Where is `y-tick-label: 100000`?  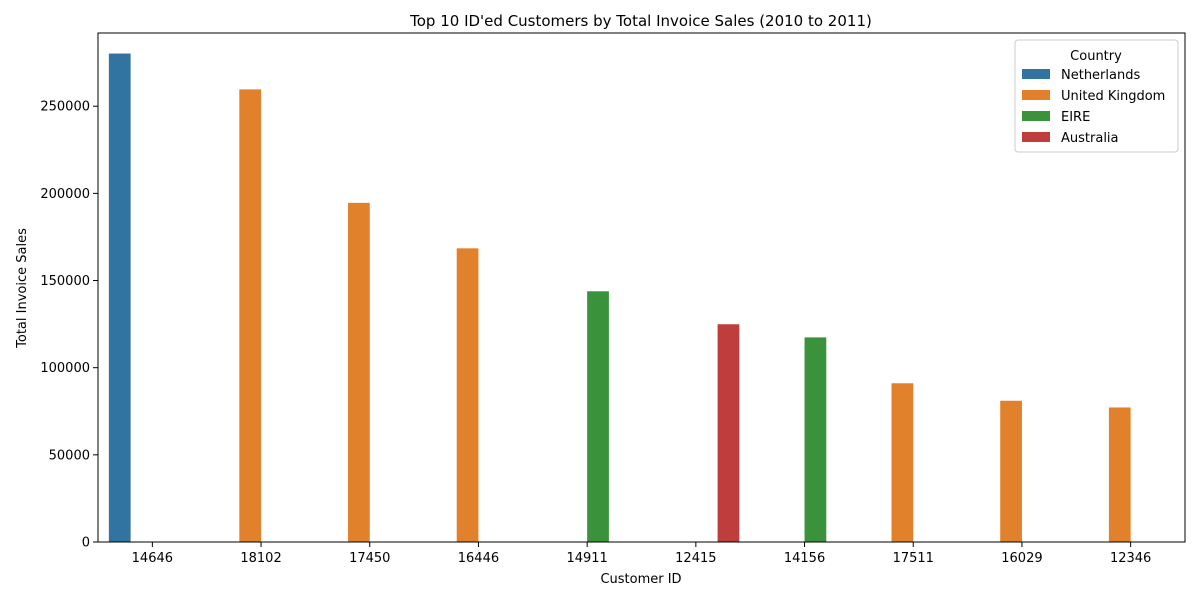 y-tick-label: 100000 is located at coordinates (65, 368).